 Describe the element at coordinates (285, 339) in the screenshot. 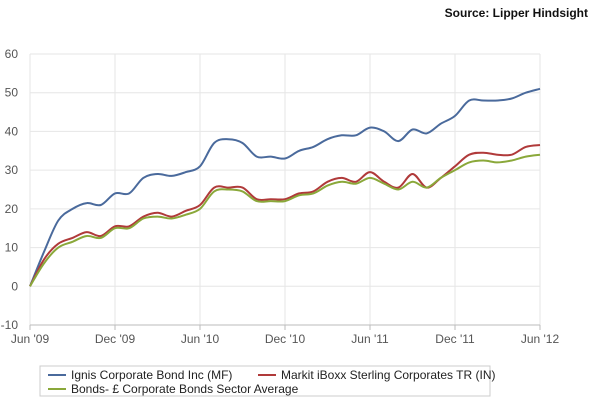

I see `x-tick-label: Dec '10` at that location.